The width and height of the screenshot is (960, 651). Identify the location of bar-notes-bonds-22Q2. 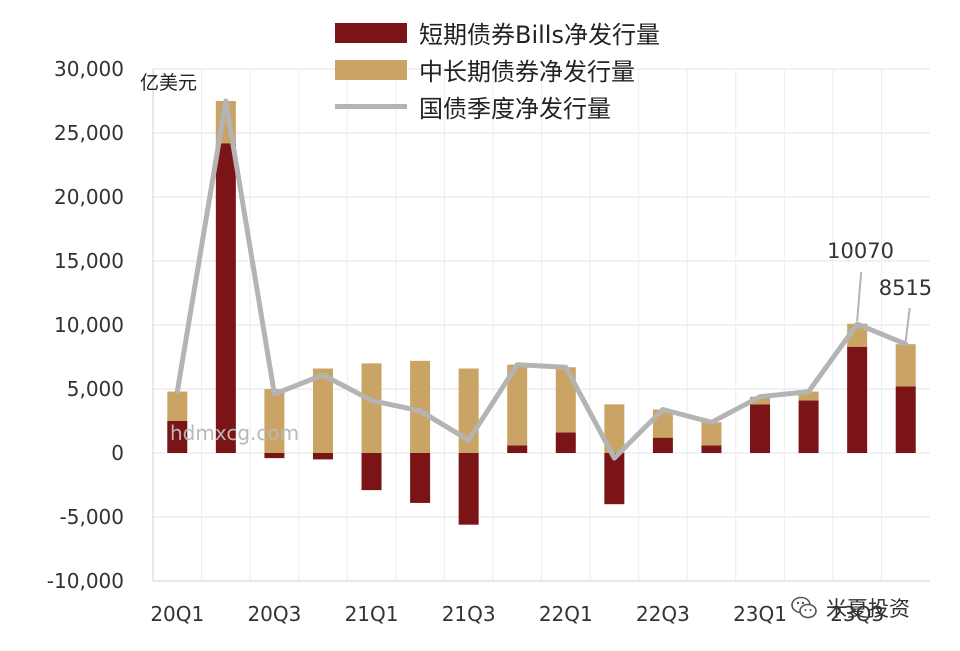
(614, 428).